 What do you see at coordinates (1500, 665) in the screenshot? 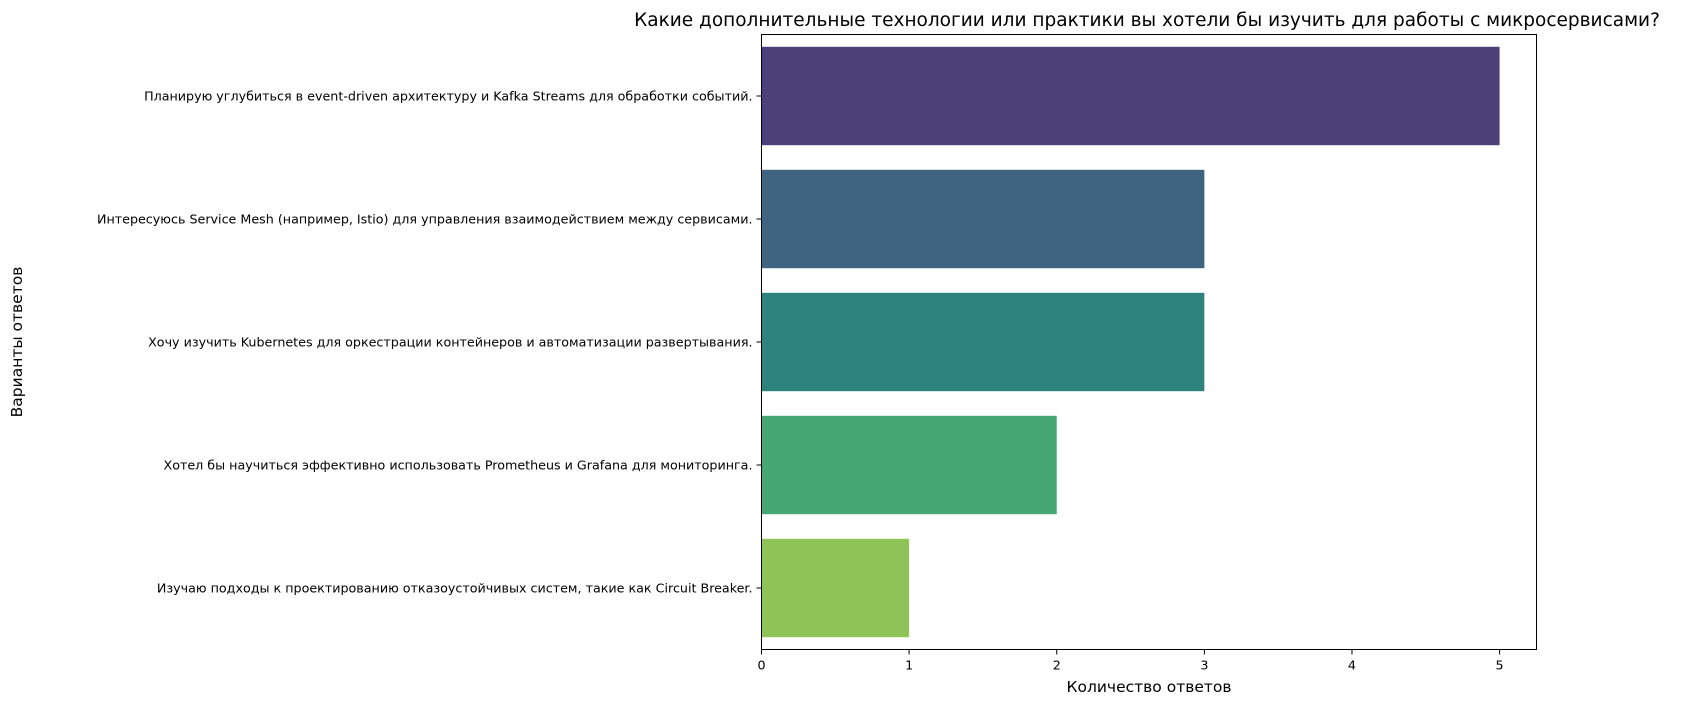
I see `x-tick-label: 5` at bounding box center [1500, 665].